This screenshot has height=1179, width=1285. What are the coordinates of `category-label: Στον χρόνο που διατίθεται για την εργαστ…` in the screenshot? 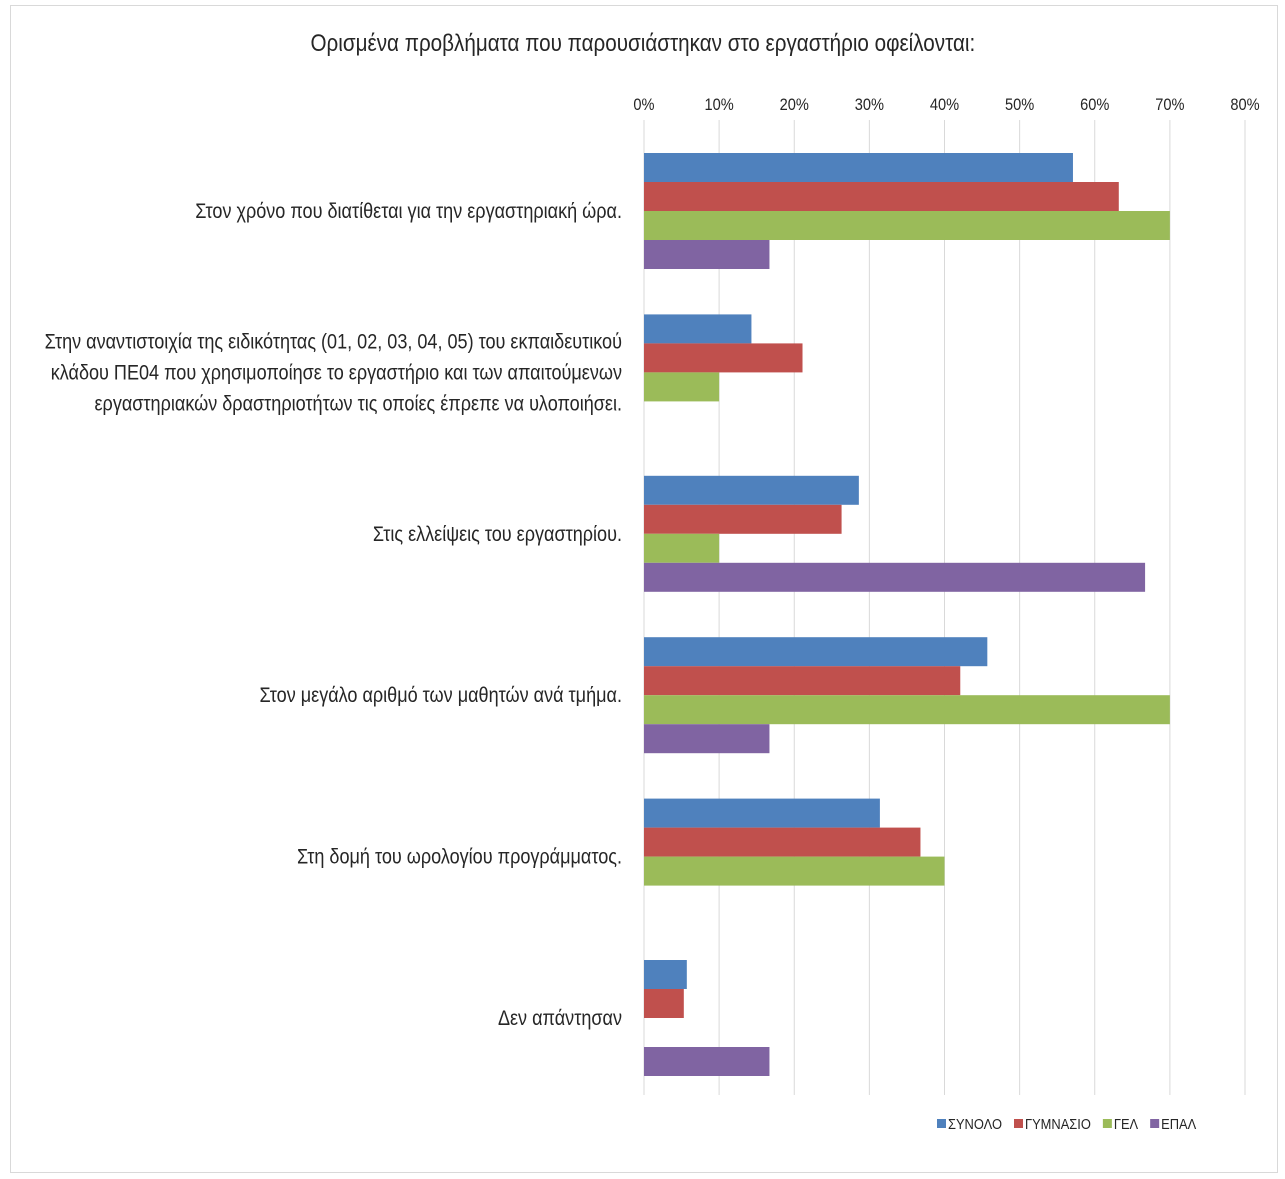 It's located at (408, 212).